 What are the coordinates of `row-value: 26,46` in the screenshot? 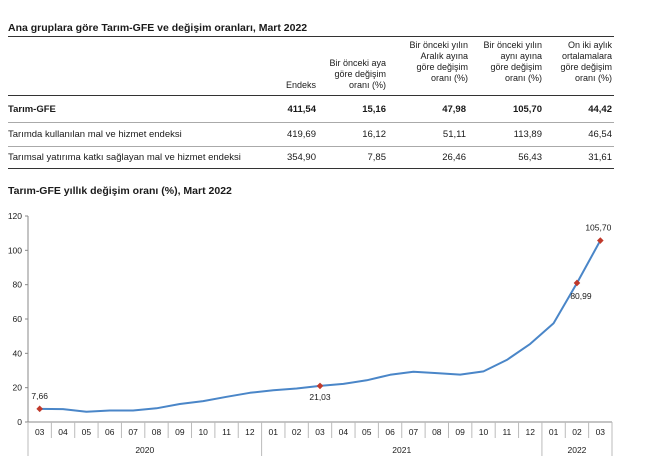 It's located at (454, 157).